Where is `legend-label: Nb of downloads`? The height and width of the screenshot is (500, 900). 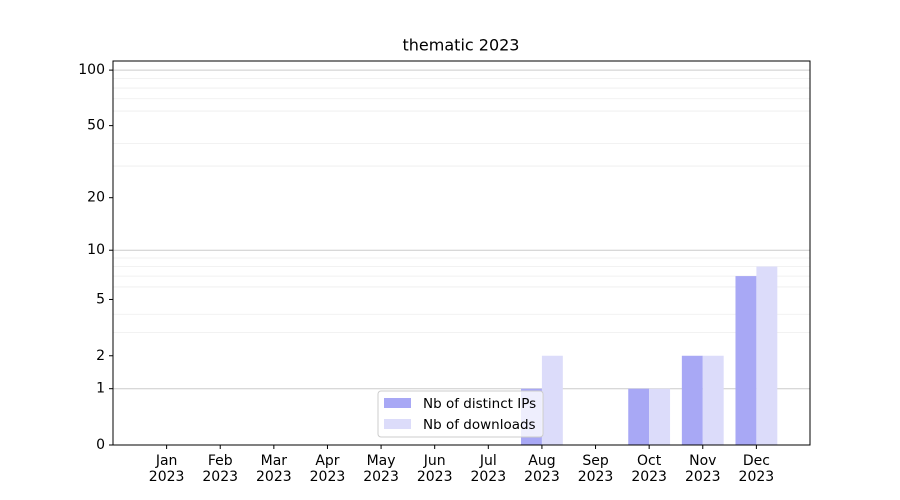 legend-label: Nb of downloads is located at coordinates (479, 425).